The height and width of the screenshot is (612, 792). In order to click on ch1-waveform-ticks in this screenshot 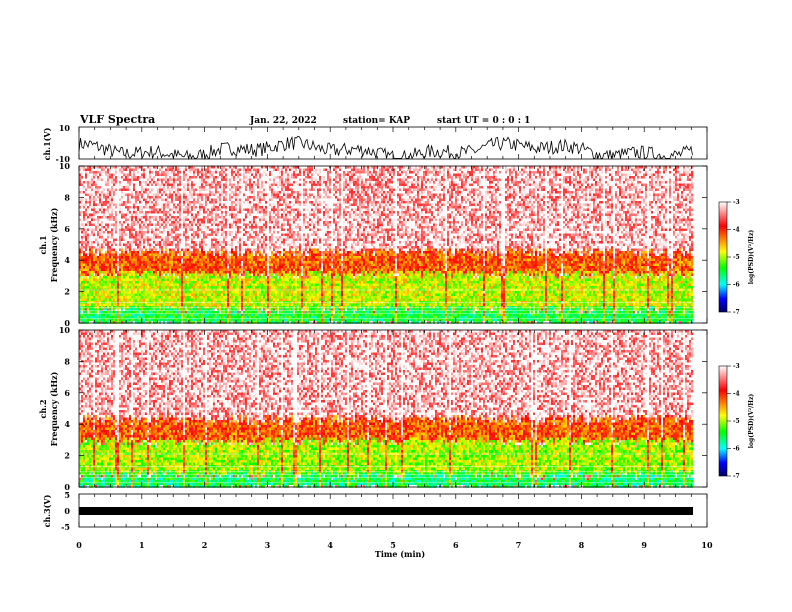, I will do `click(393, 143)`.